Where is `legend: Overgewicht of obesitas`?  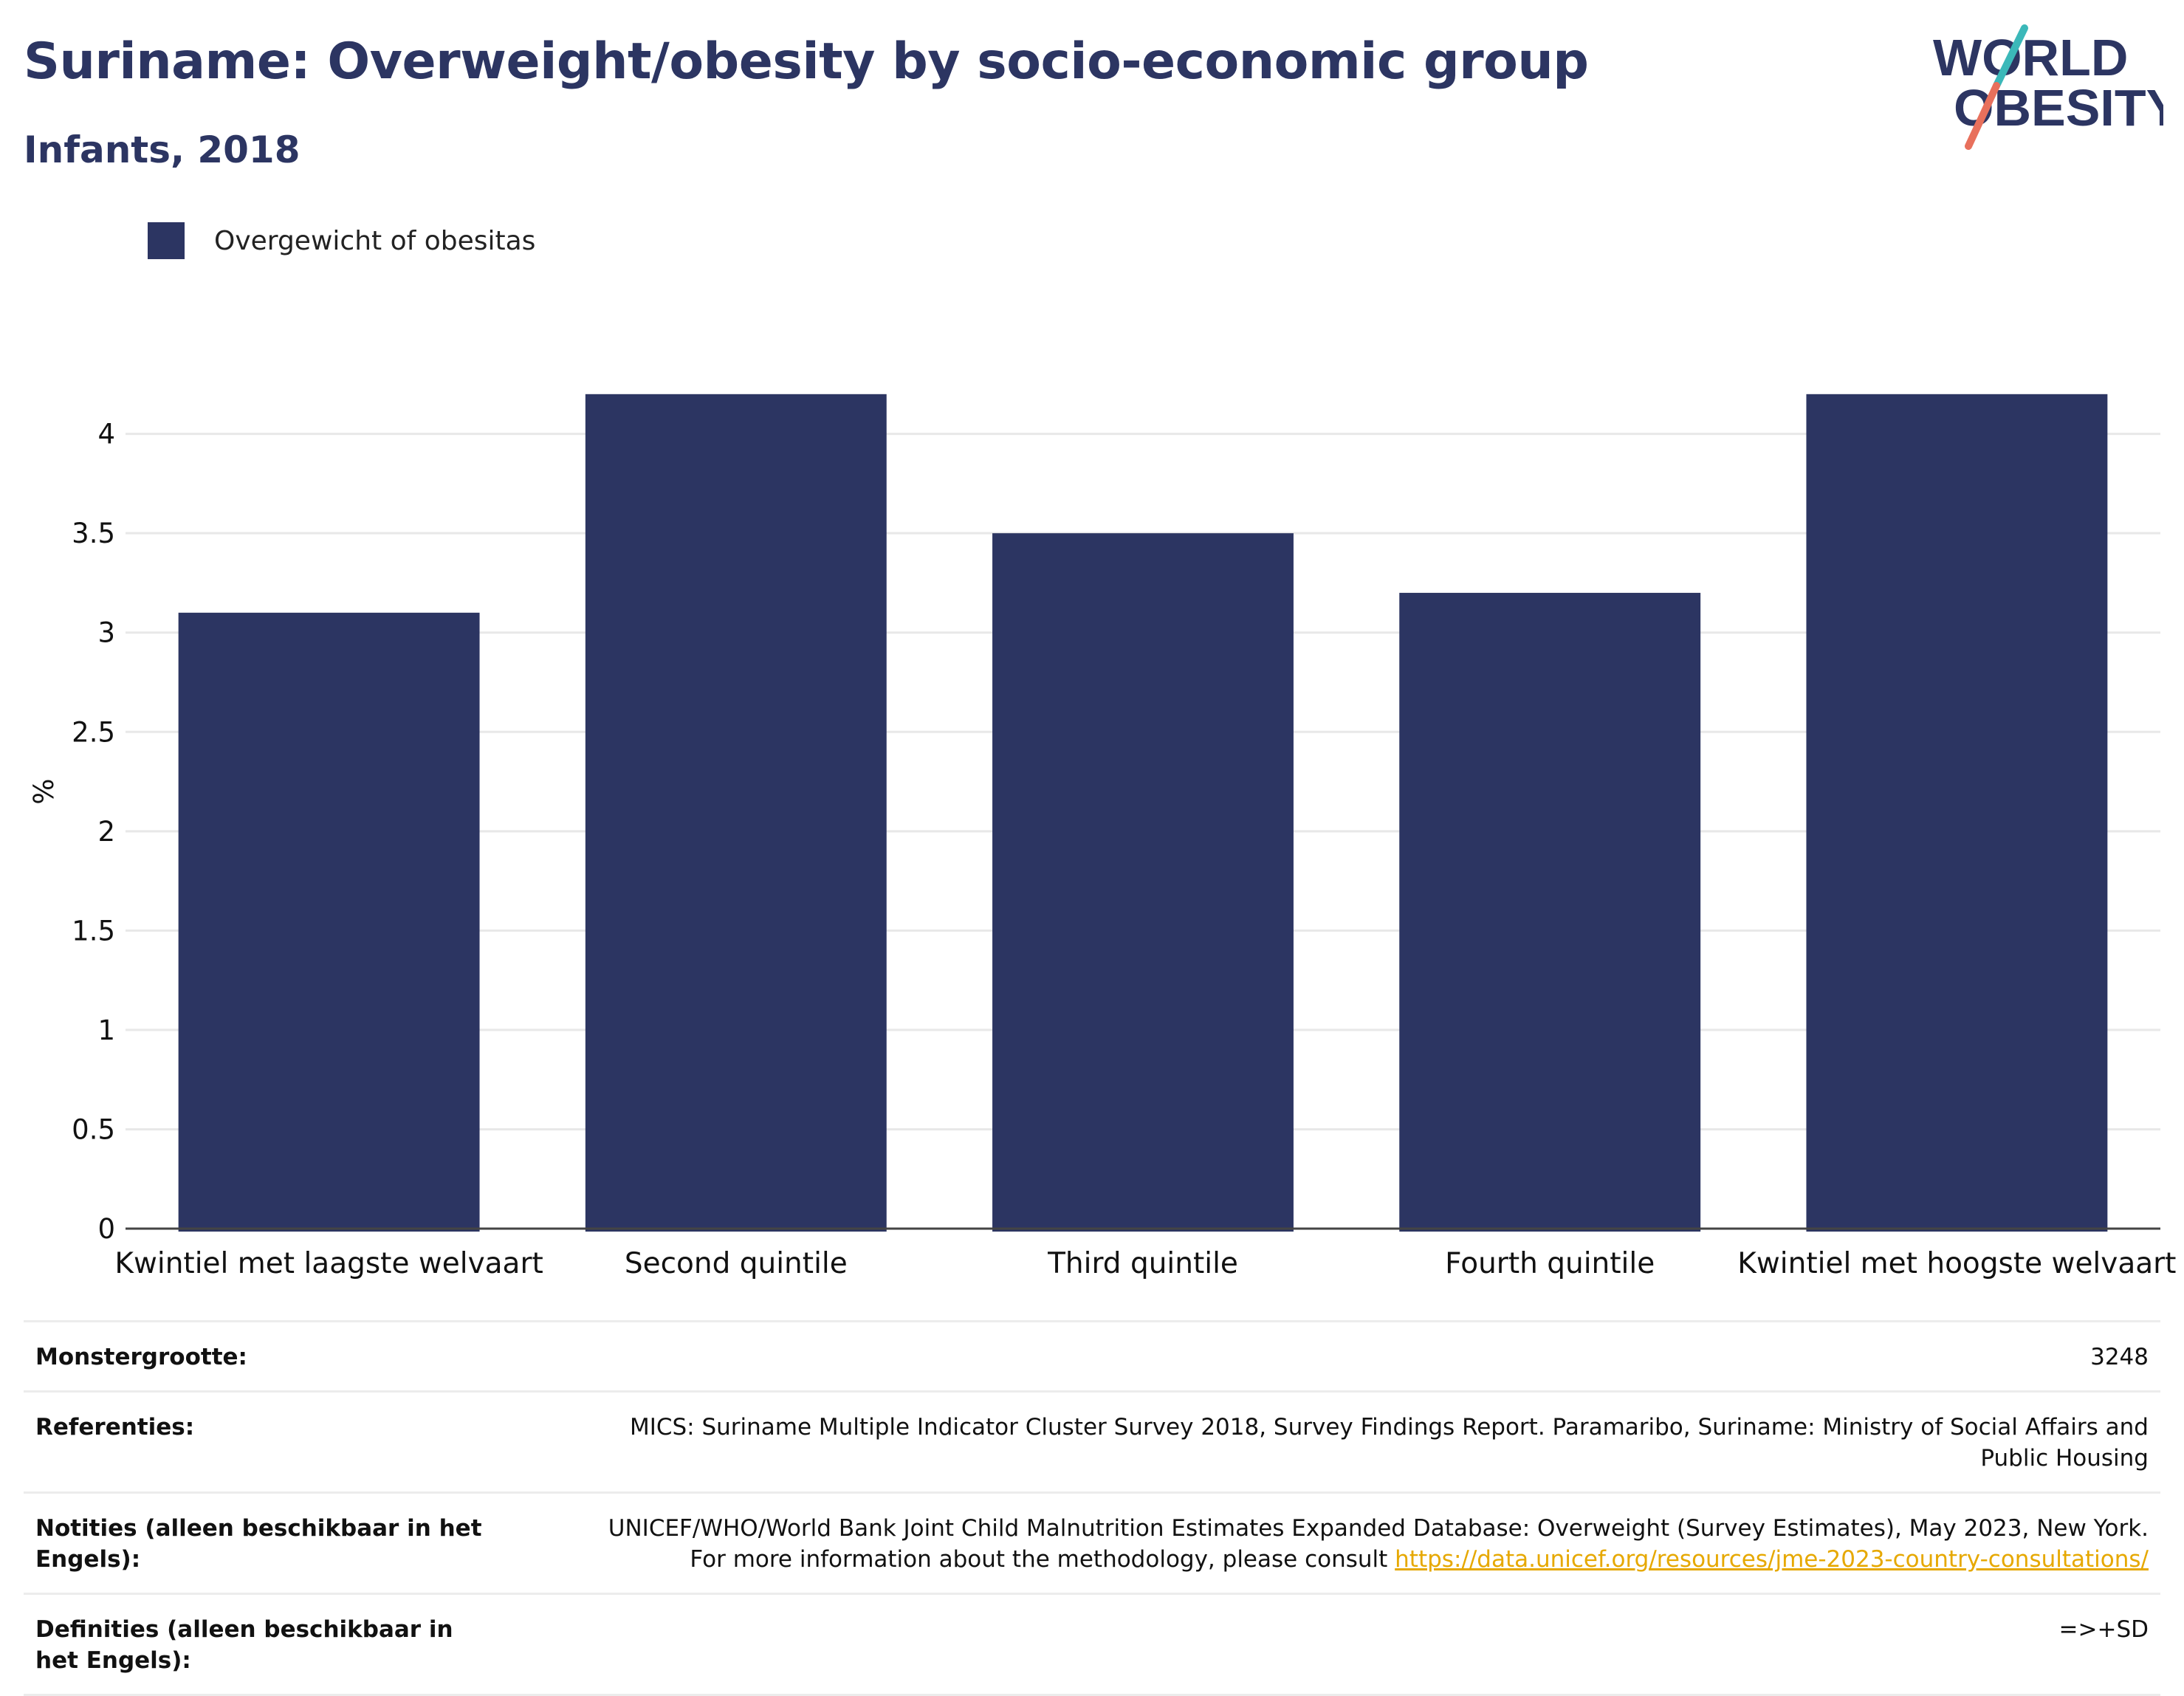
legend: Overgewicht of obesitas is located at coordinates (342, 241).